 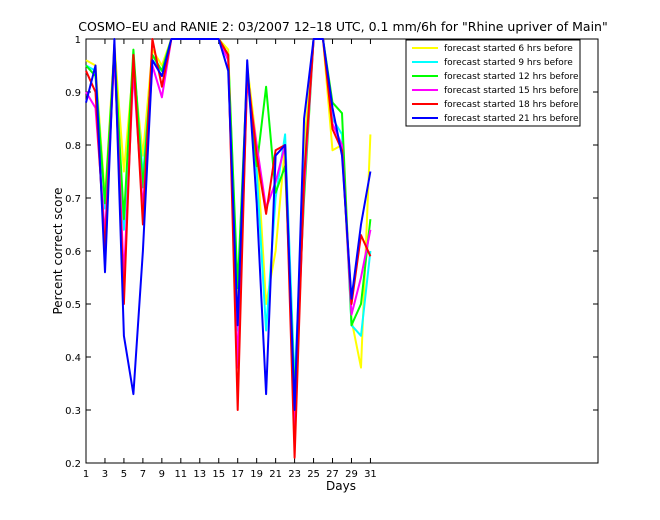 I want to click on y-tick-label: 0.2, so click(x=73, y=464).